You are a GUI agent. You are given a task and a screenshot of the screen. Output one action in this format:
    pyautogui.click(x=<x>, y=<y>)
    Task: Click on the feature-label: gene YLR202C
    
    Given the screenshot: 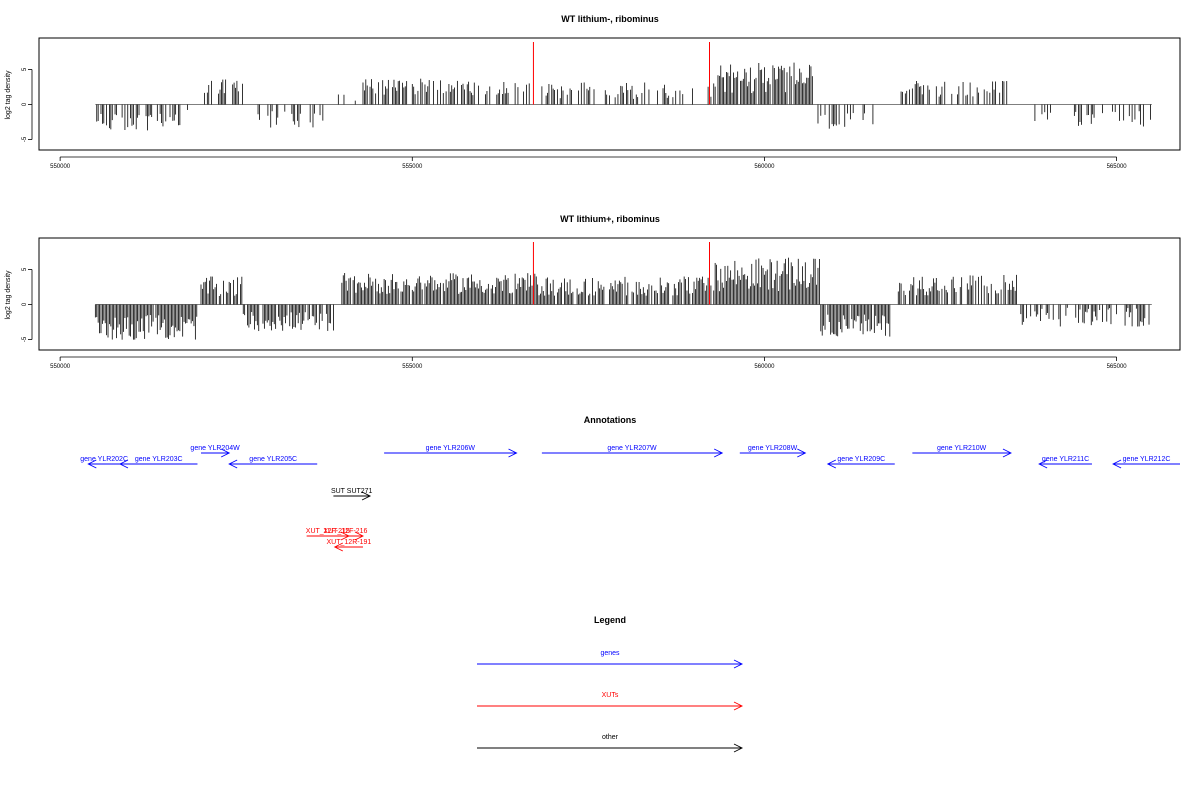 What is the action you would take?
    pyautogui.click(x=104, y=459)
    